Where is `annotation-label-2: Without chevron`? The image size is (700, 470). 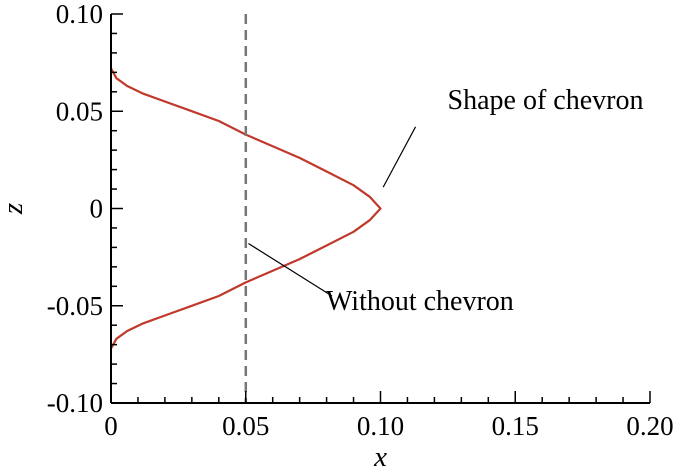 annotation-label-2: Without chevron is located at coordinates (420, 301).